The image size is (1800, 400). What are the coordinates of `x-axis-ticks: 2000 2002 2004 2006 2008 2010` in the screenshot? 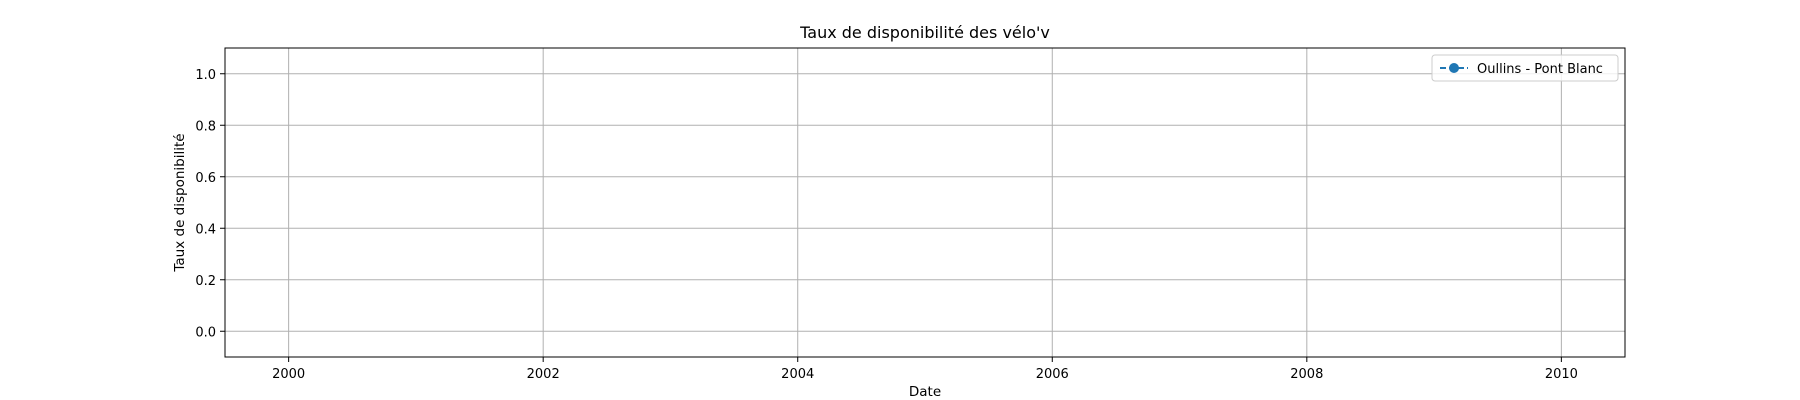 It's located at (925, 369).